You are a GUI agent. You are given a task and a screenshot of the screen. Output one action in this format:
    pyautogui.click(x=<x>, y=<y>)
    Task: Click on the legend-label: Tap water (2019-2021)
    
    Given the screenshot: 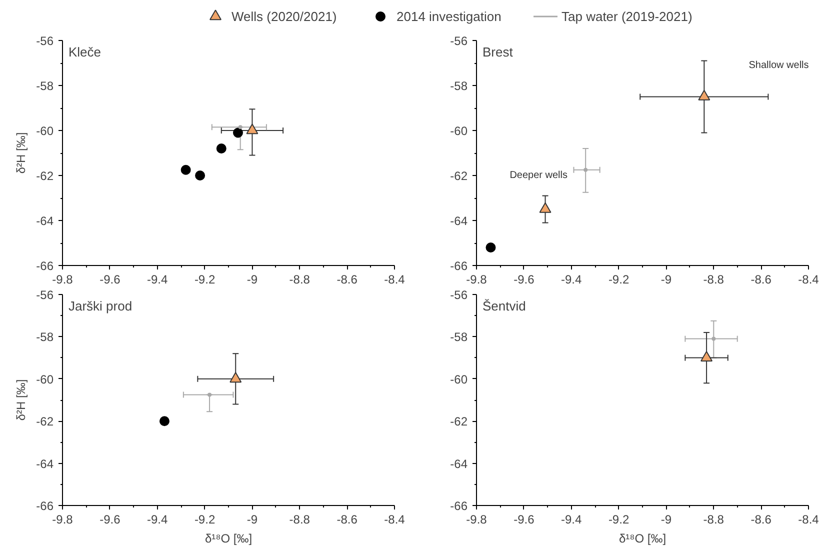 What is the action you would take?
    pyautogui.click(x=627, y=16)
    